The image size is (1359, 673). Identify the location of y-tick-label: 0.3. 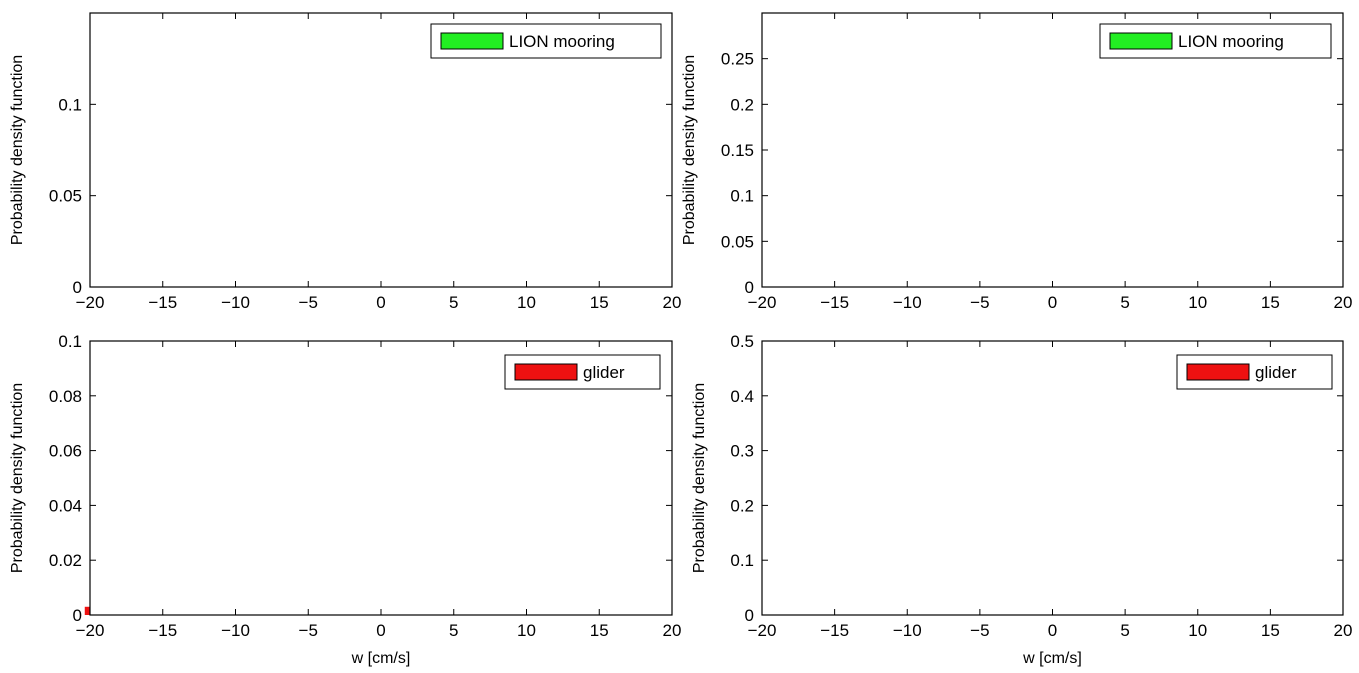
(742, 451).